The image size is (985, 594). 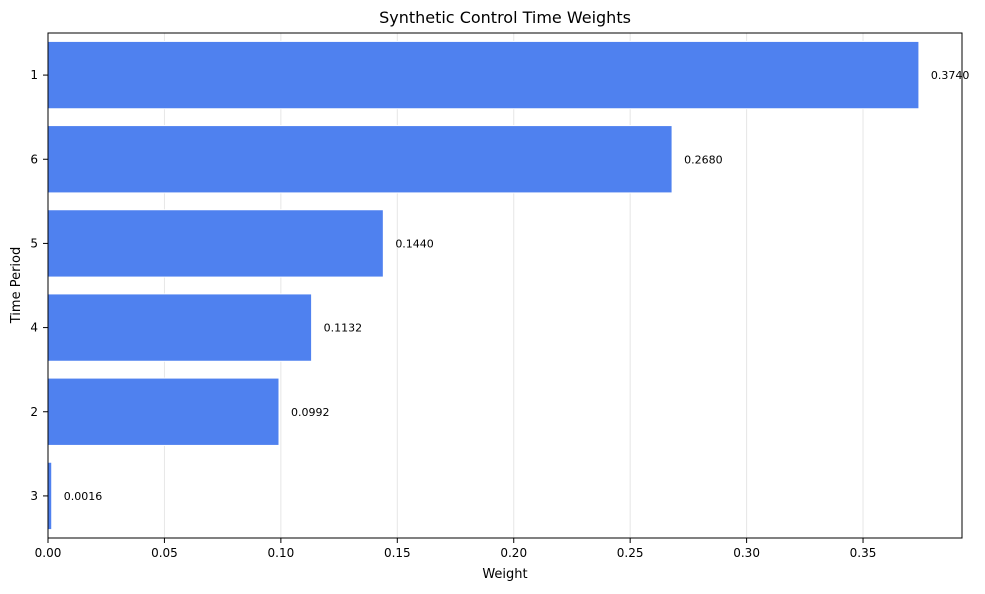 What do you see at coordinates (281, 553) in the screenshot?
I see `x-tick-label: 0.10` at bounding box center [281, 553].